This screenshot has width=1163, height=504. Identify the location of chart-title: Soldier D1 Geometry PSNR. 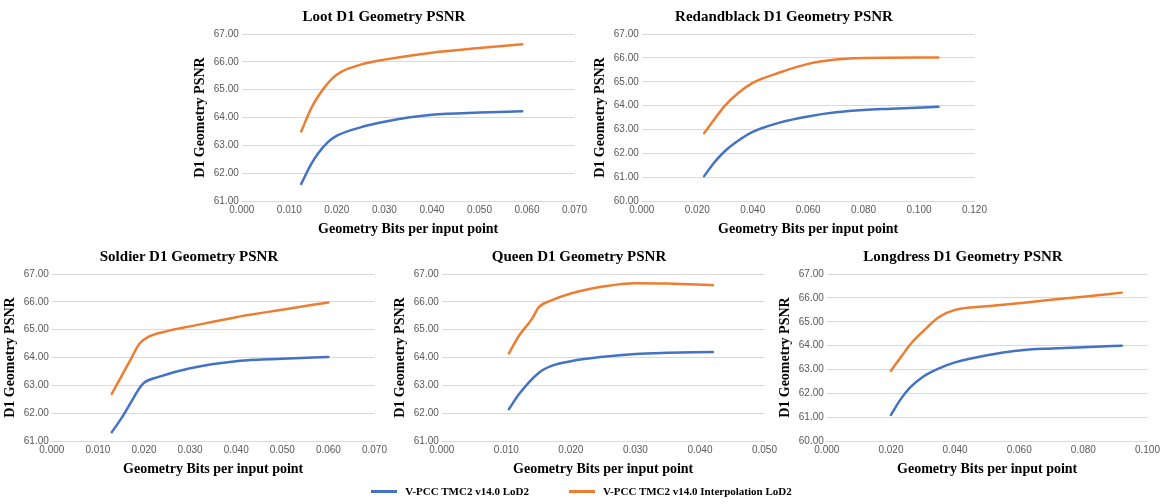
(189, 255).